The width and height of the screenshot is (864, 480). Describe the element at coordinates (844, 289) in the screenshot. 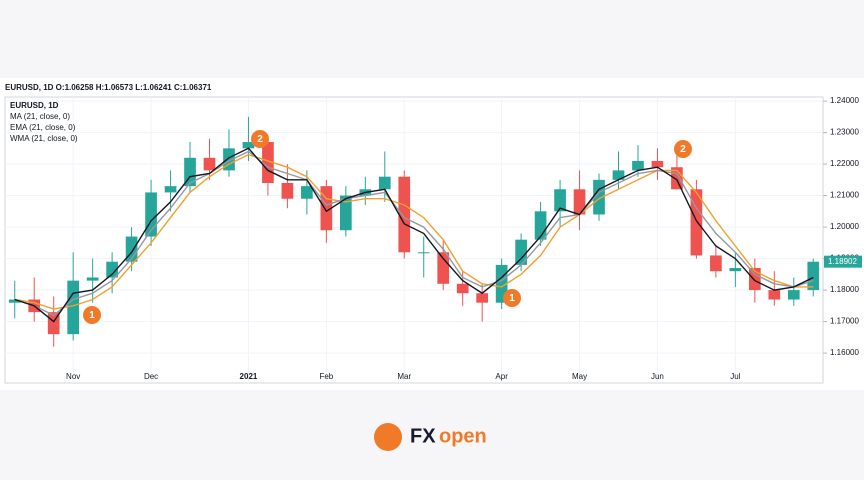

I see `y-tick-label: 1.18000` at that location.